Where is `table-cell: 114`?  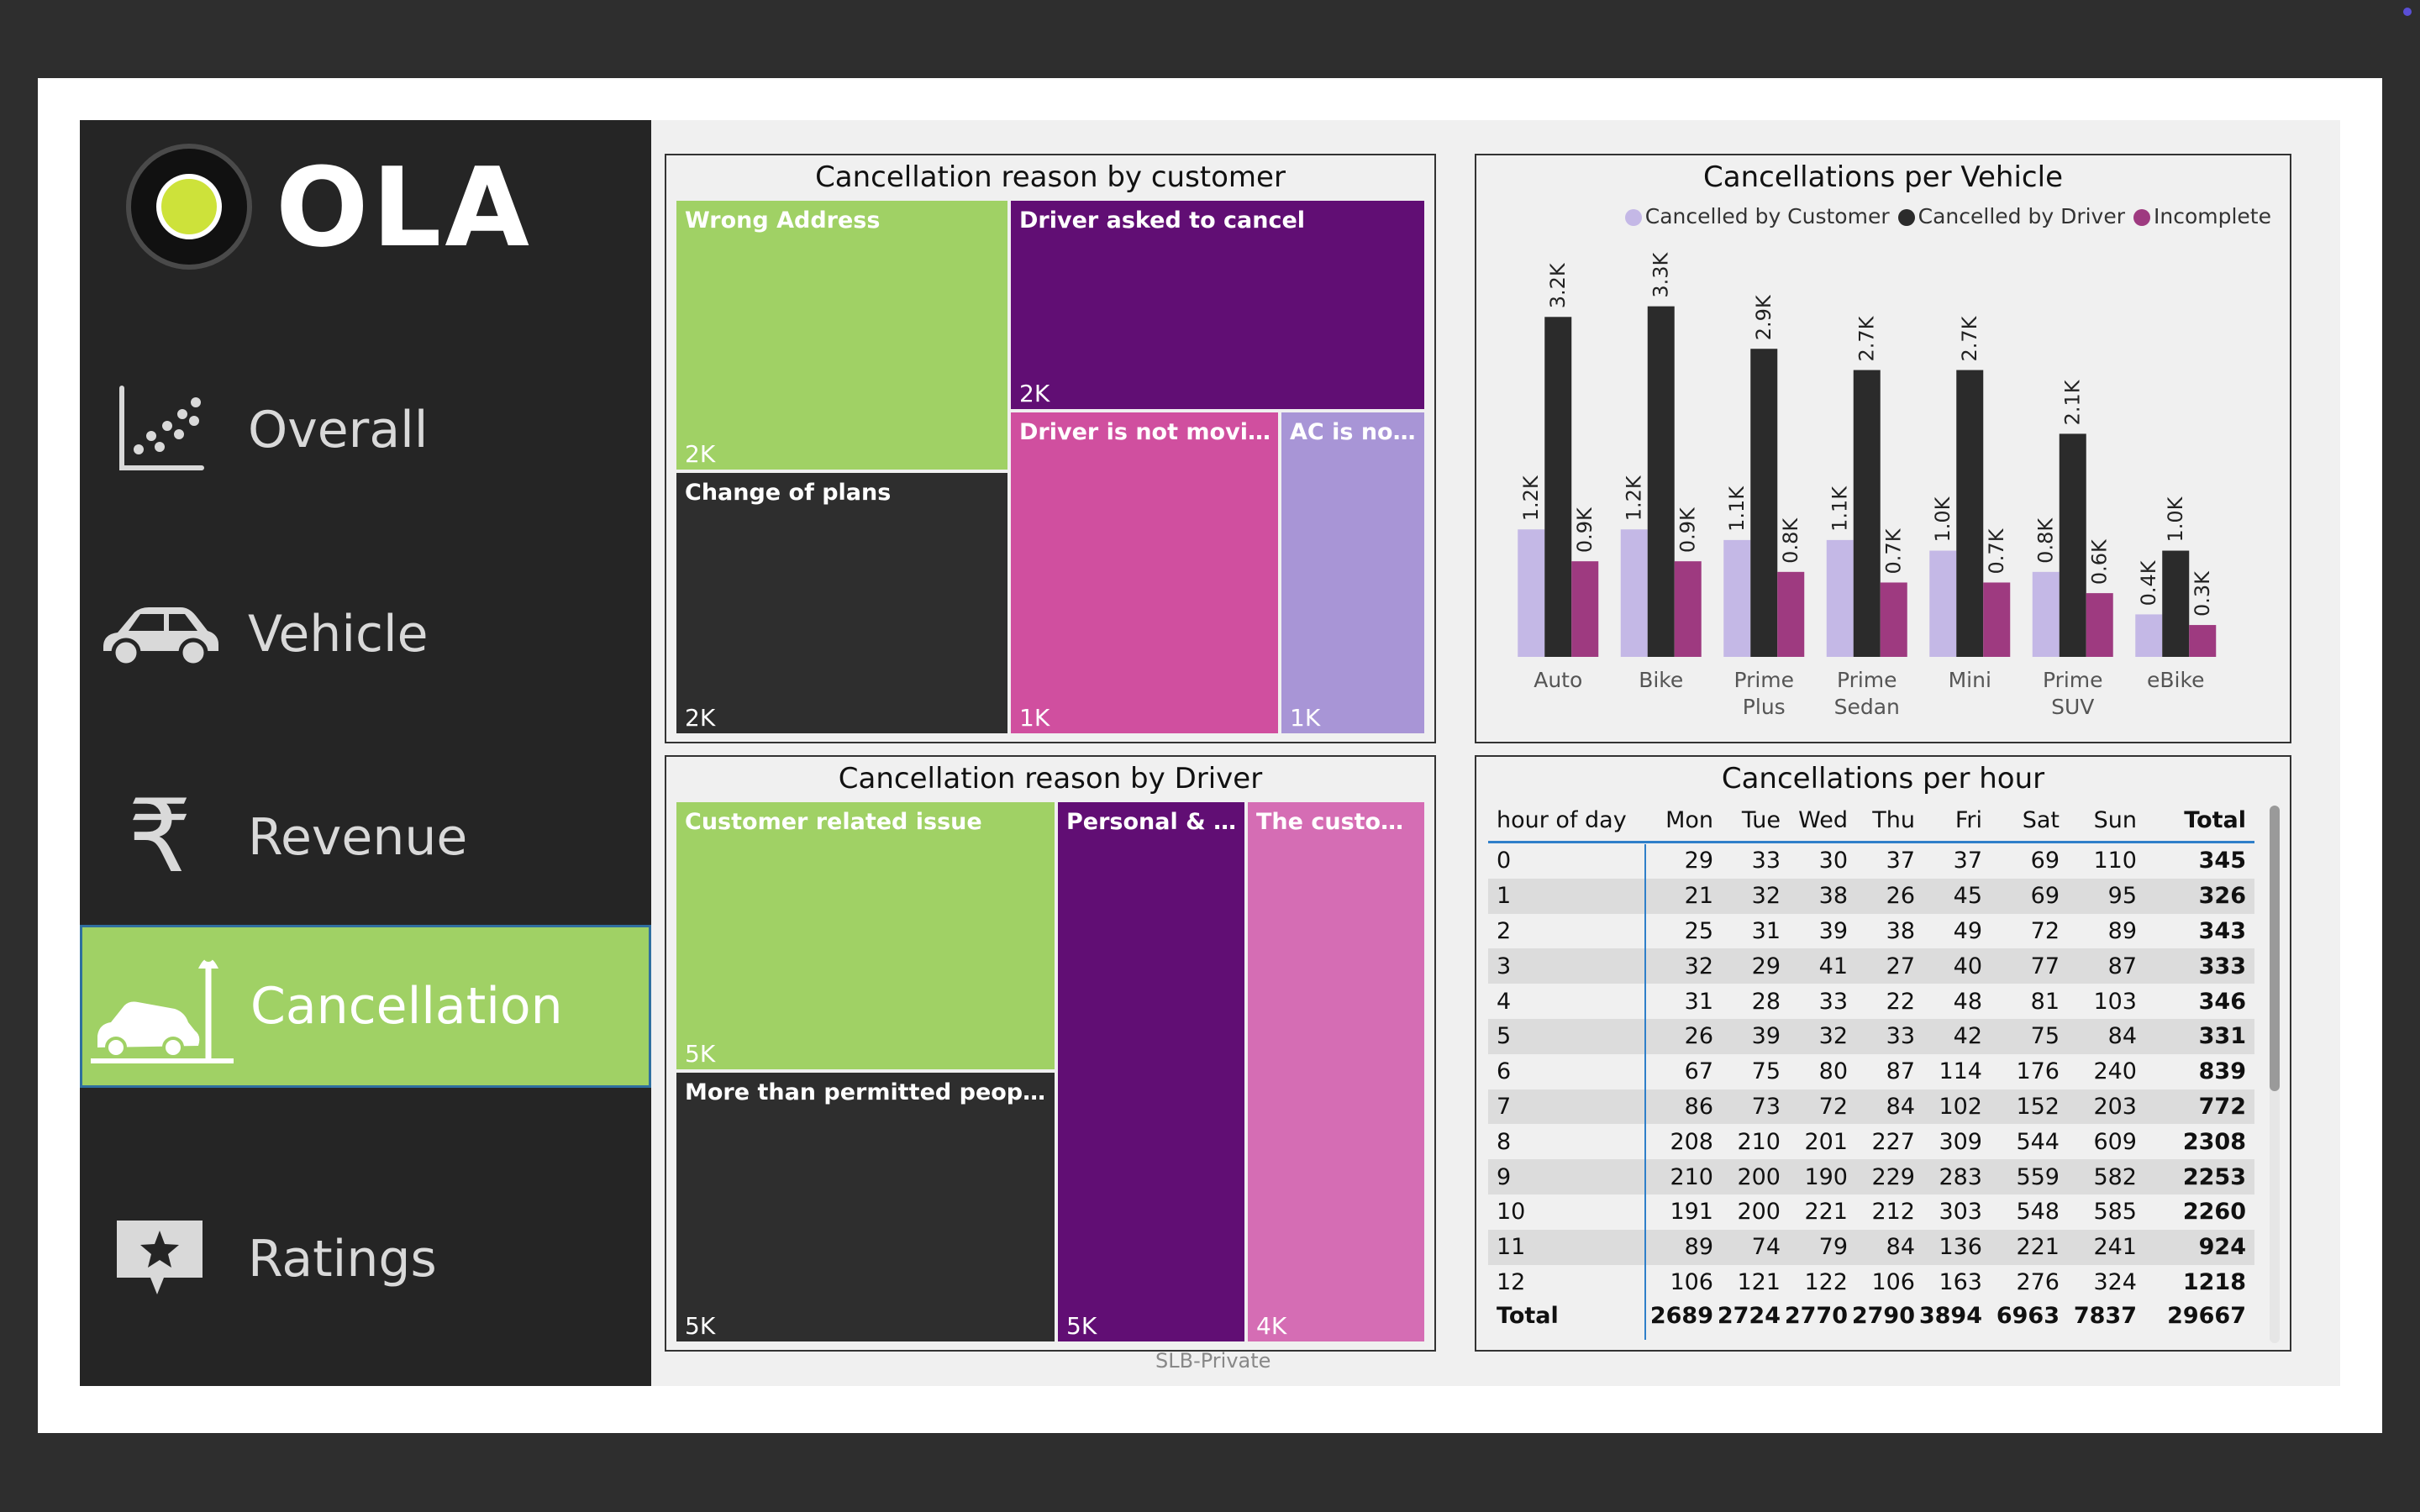
table-cell: 114 is located at coordinates (1961, 1071).